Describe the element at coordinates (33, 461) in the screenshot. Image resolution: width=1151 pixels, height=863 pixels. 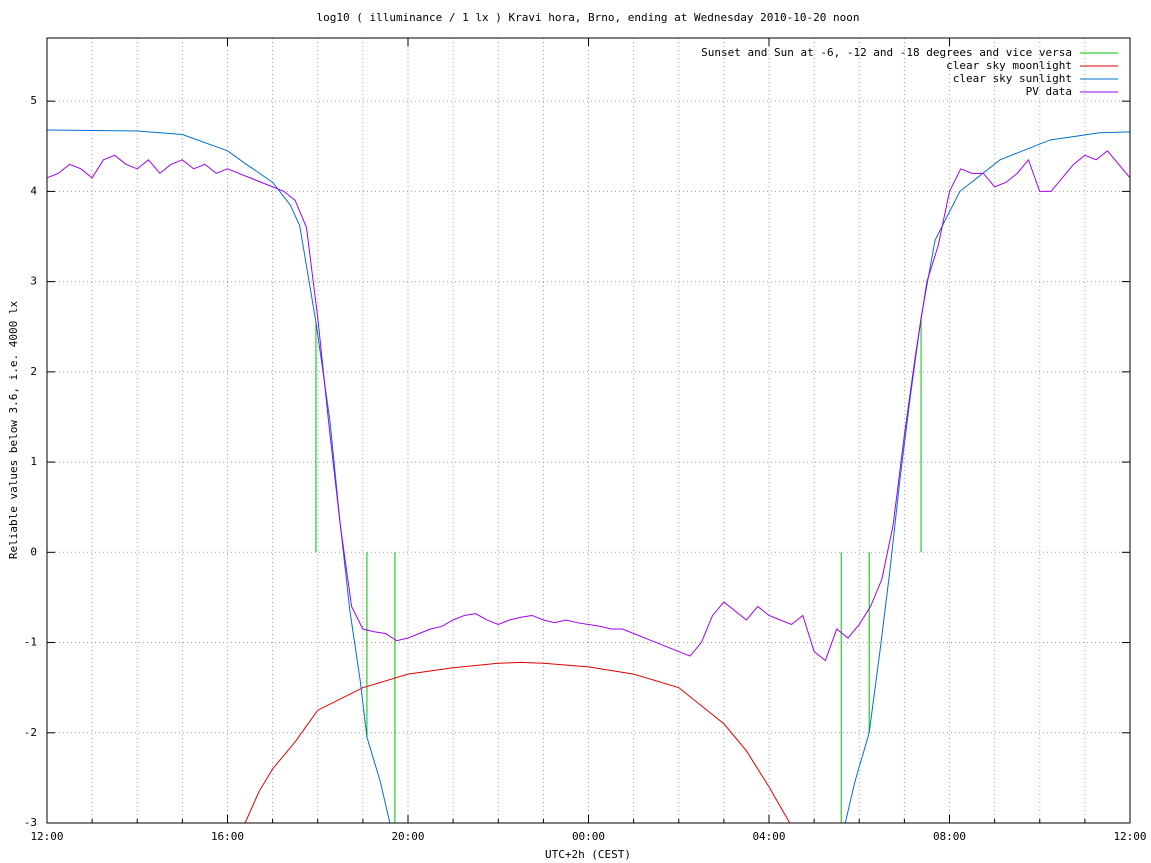
I see `y-tick-label: 1` at that location.